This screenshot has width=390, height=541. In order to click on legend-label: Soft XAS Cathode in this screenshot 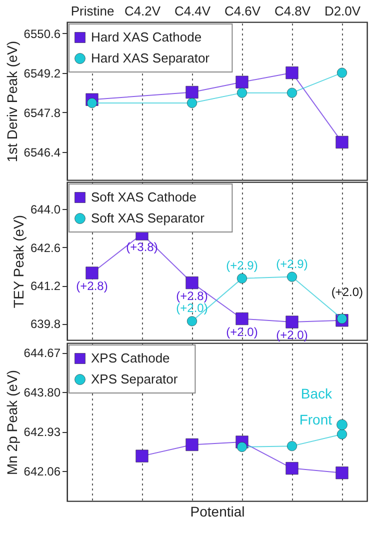, I will do `click(144, 197)`.